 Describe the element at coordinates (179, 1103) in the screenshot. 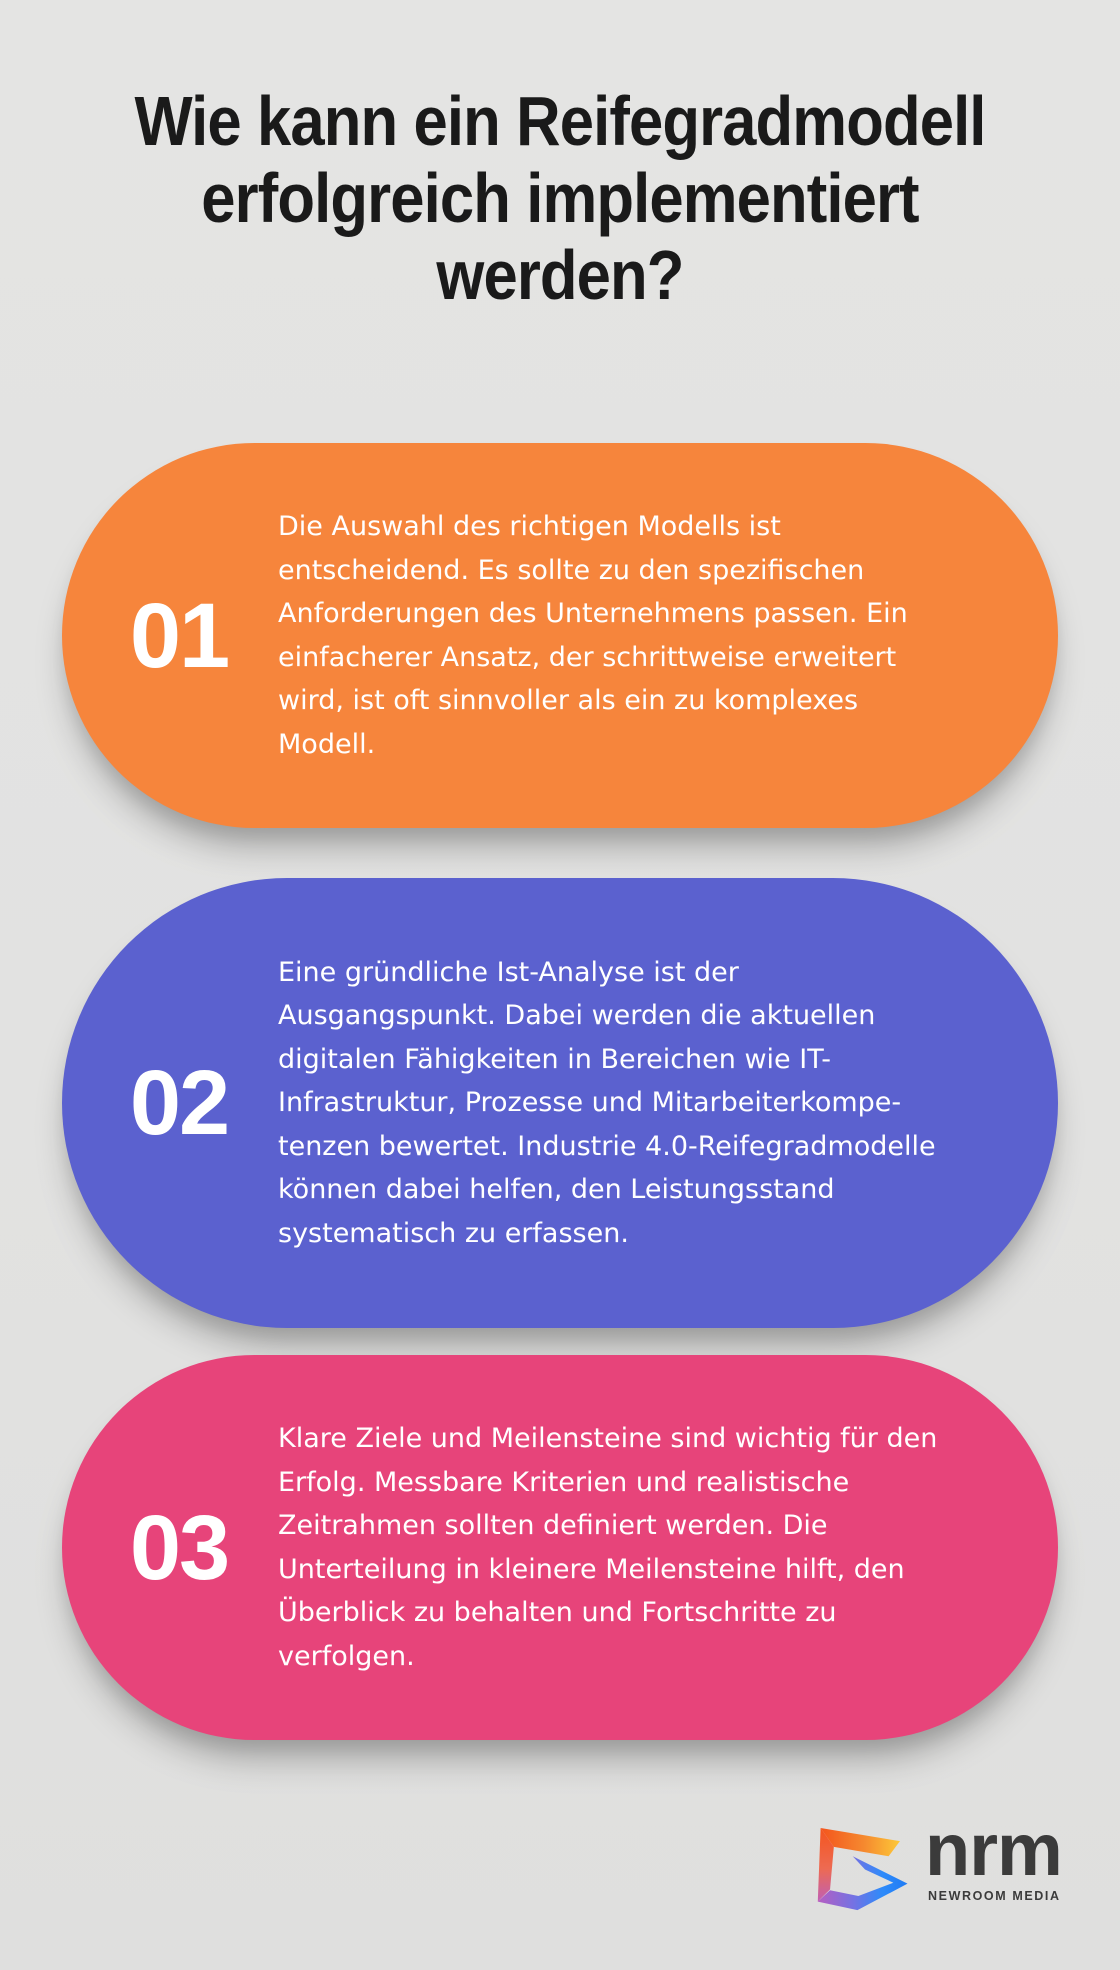

I see `step-2-number: 02` at that location.